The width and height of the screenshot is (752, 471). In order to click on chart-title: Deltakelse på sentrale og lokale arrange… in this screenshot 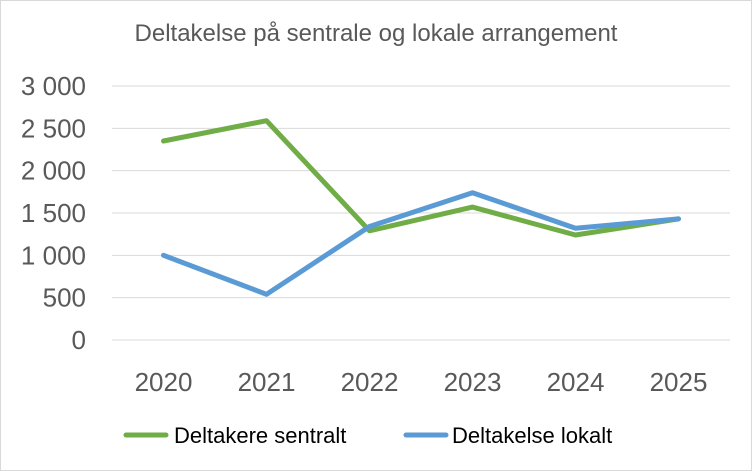, I will do `click(376, 33)`.